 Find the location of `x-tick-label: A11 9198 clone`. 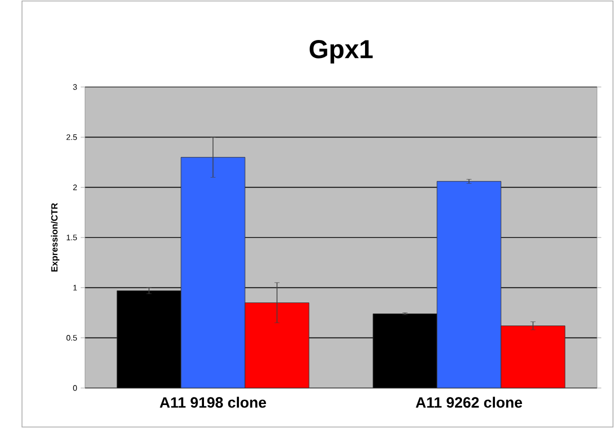

x-tick-label: A11 9198 clone is located at coordinates (213, 402).